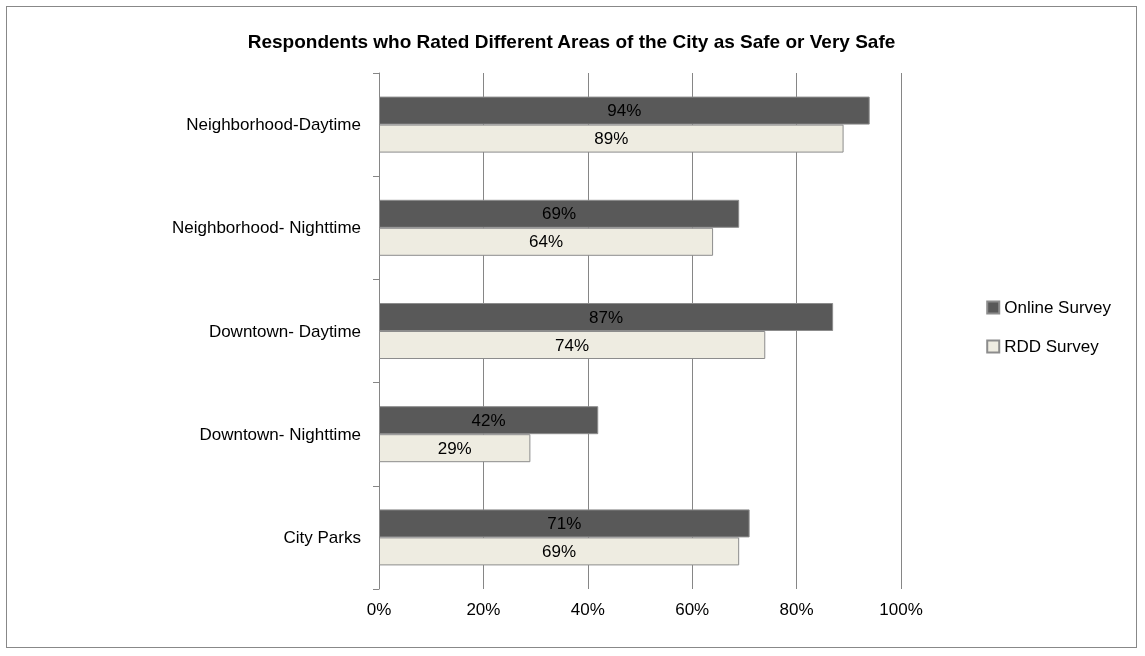 The image size is (1145, 656). What do you see at coordinates (488, 420) in the screenshot?
I see `data-label: 42%` at bounding box center [488, 420].